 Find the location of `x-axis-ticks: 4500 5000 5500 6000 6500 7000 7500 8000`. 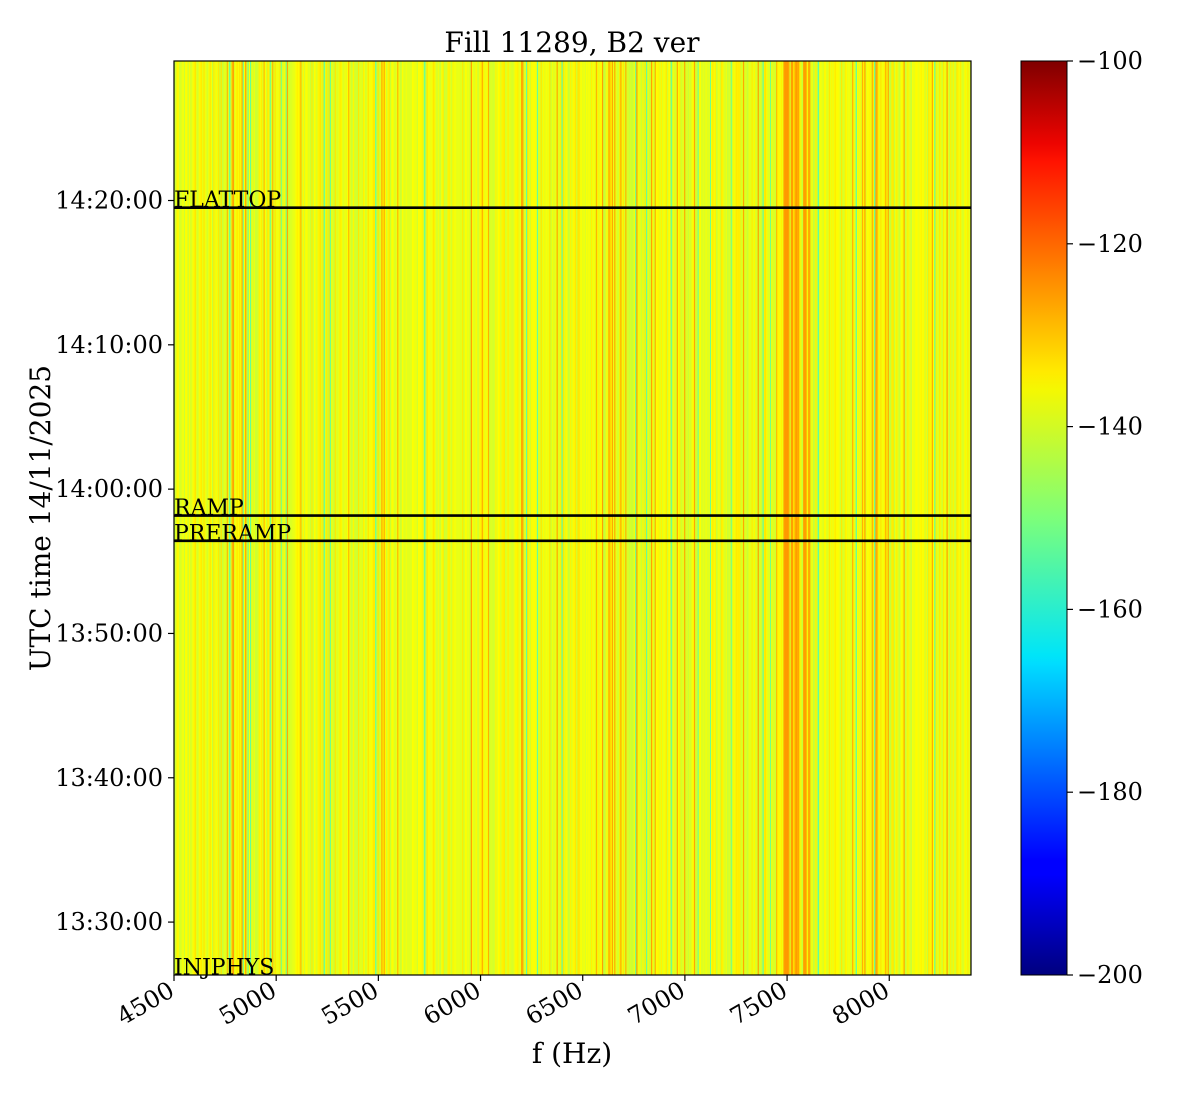

x-axis-ticks: 4500 5000 5500 6000 6500 7000 7500 8000 is located at coordinates (503, 1003).